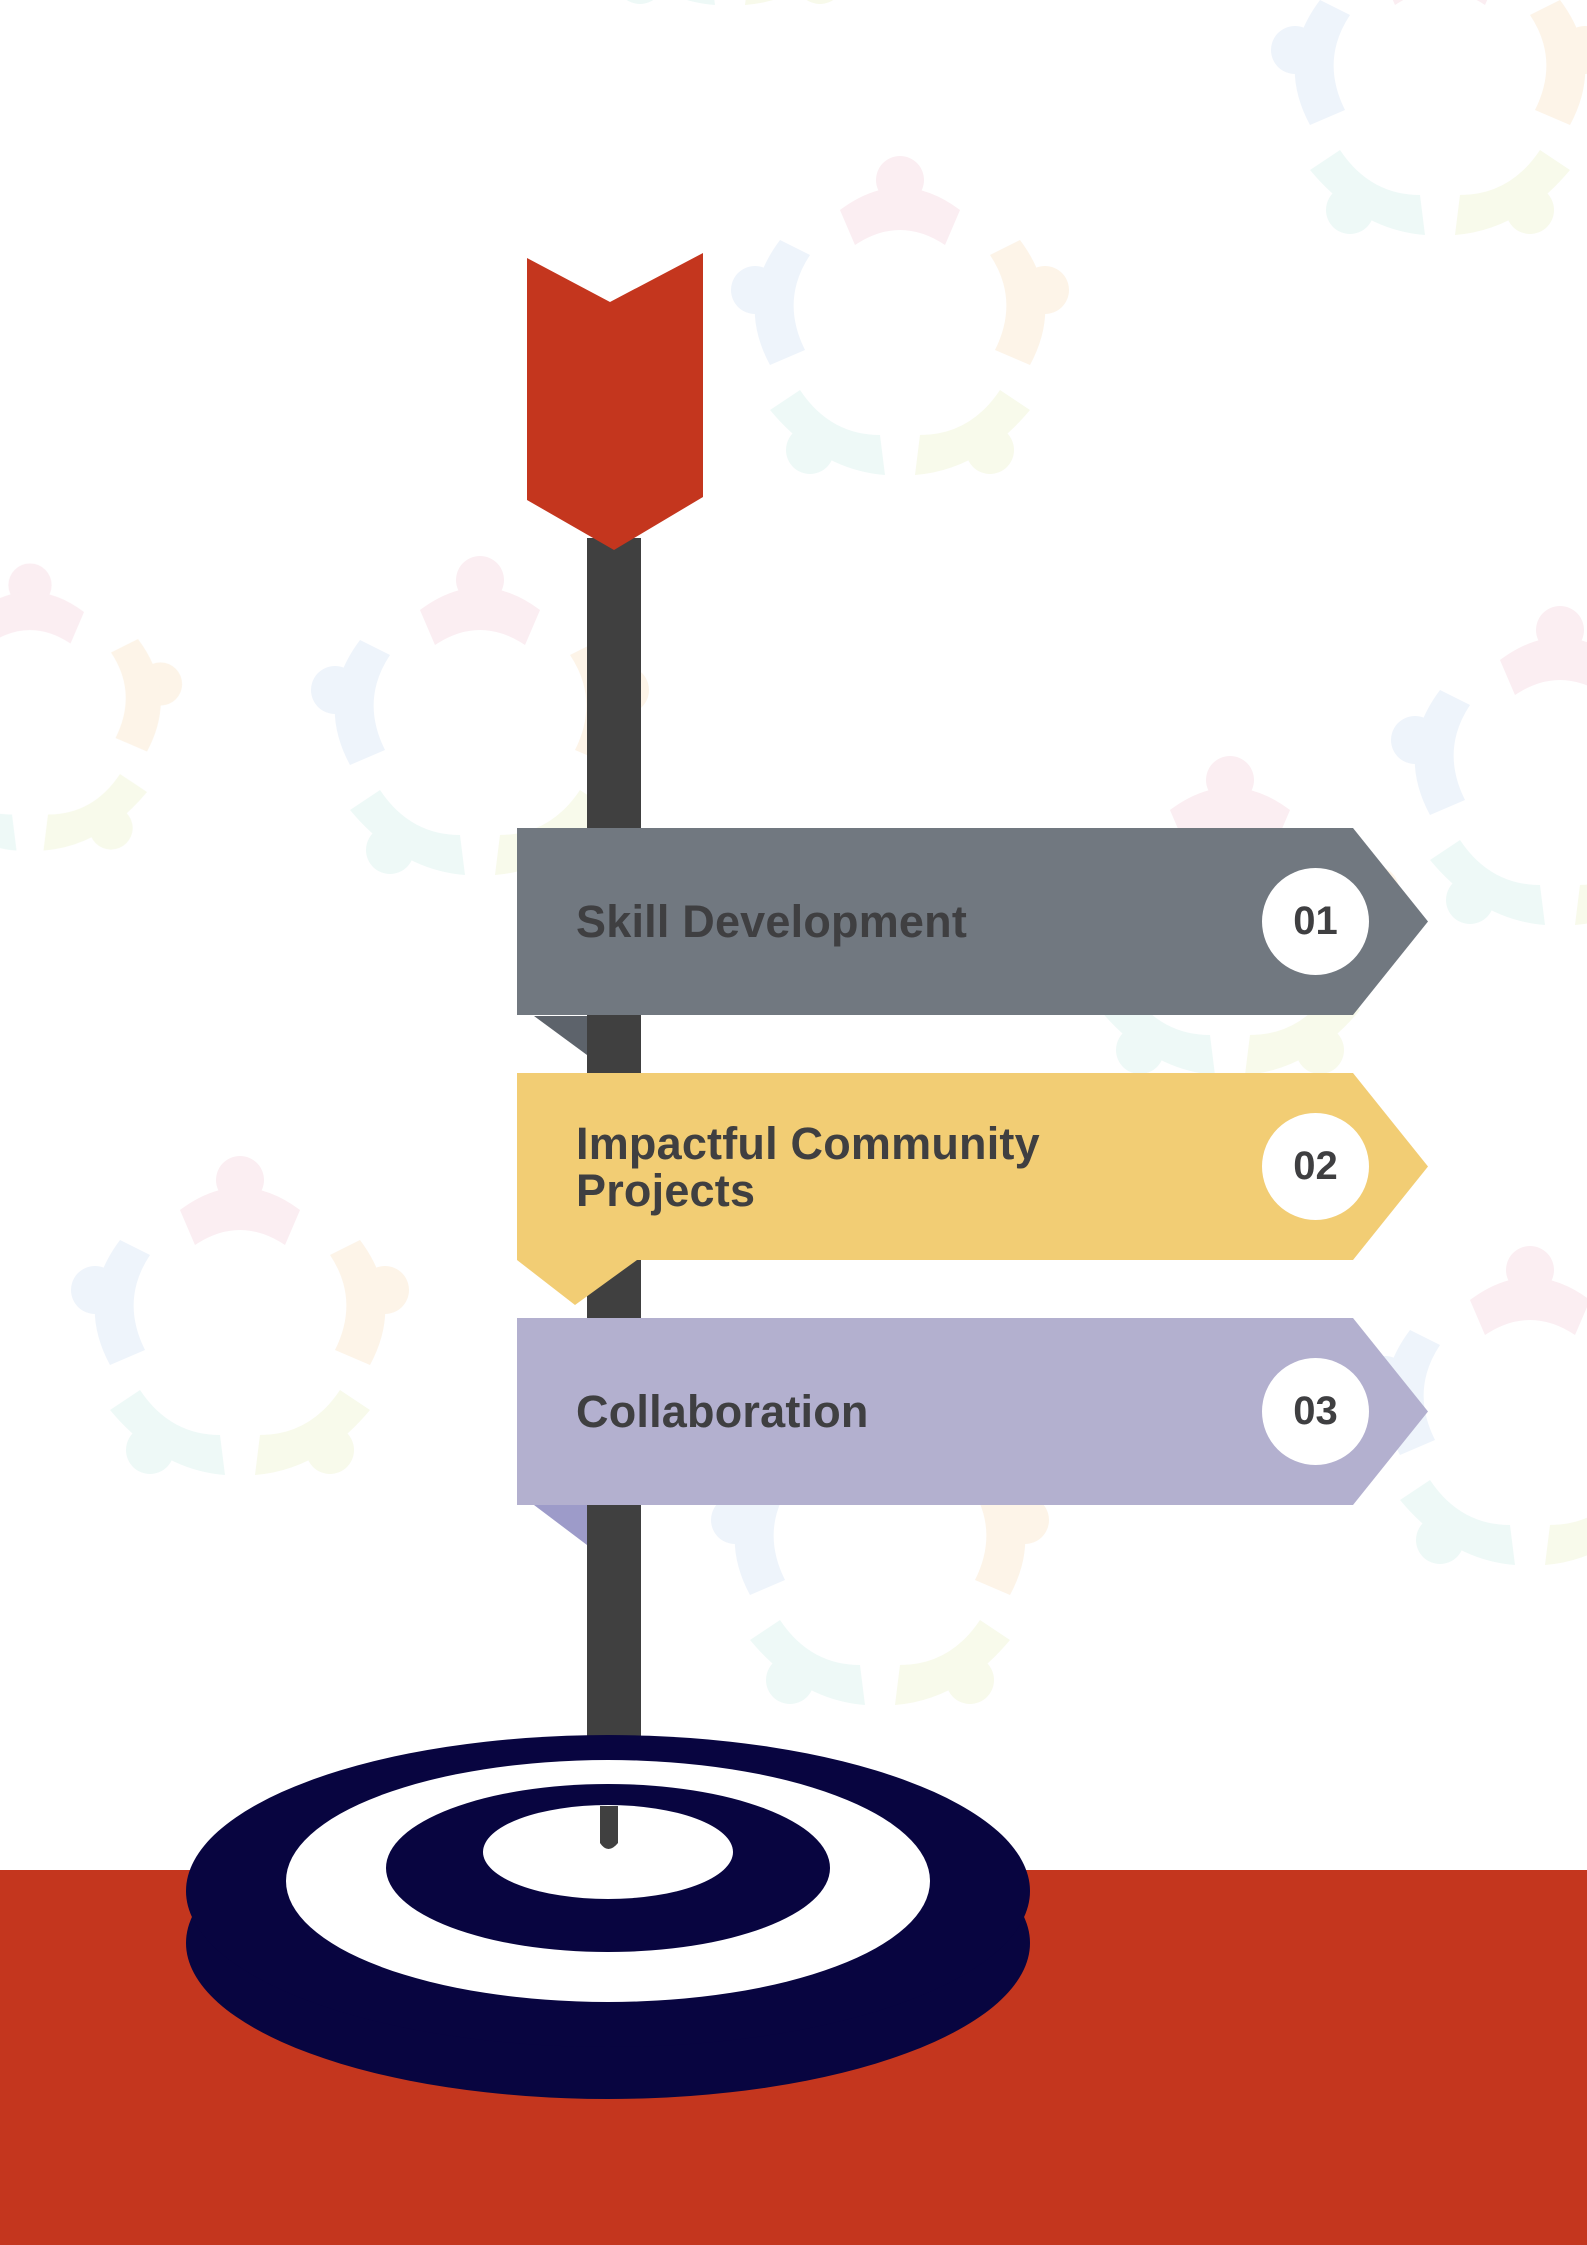 This screenshot has height=2245, width=1587. Describe the element at coordinates (1315, 921) in the screenshot. I see `number-badge: 01` at that location.